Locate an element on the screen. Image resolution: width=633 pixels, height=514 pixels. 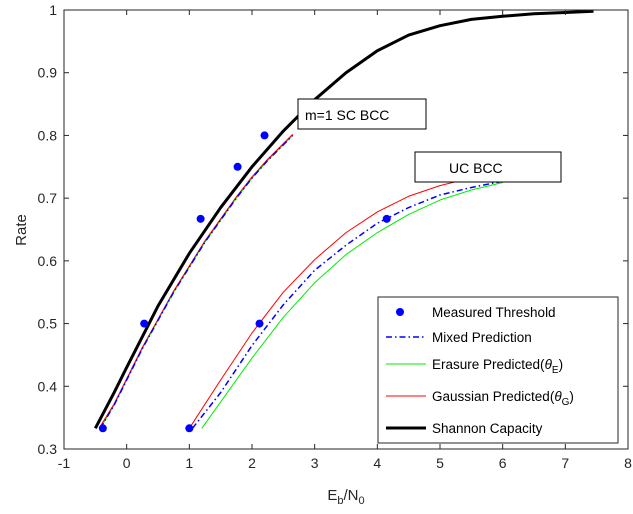
y-tick-label: 1 is located at coordinates (53, 10).